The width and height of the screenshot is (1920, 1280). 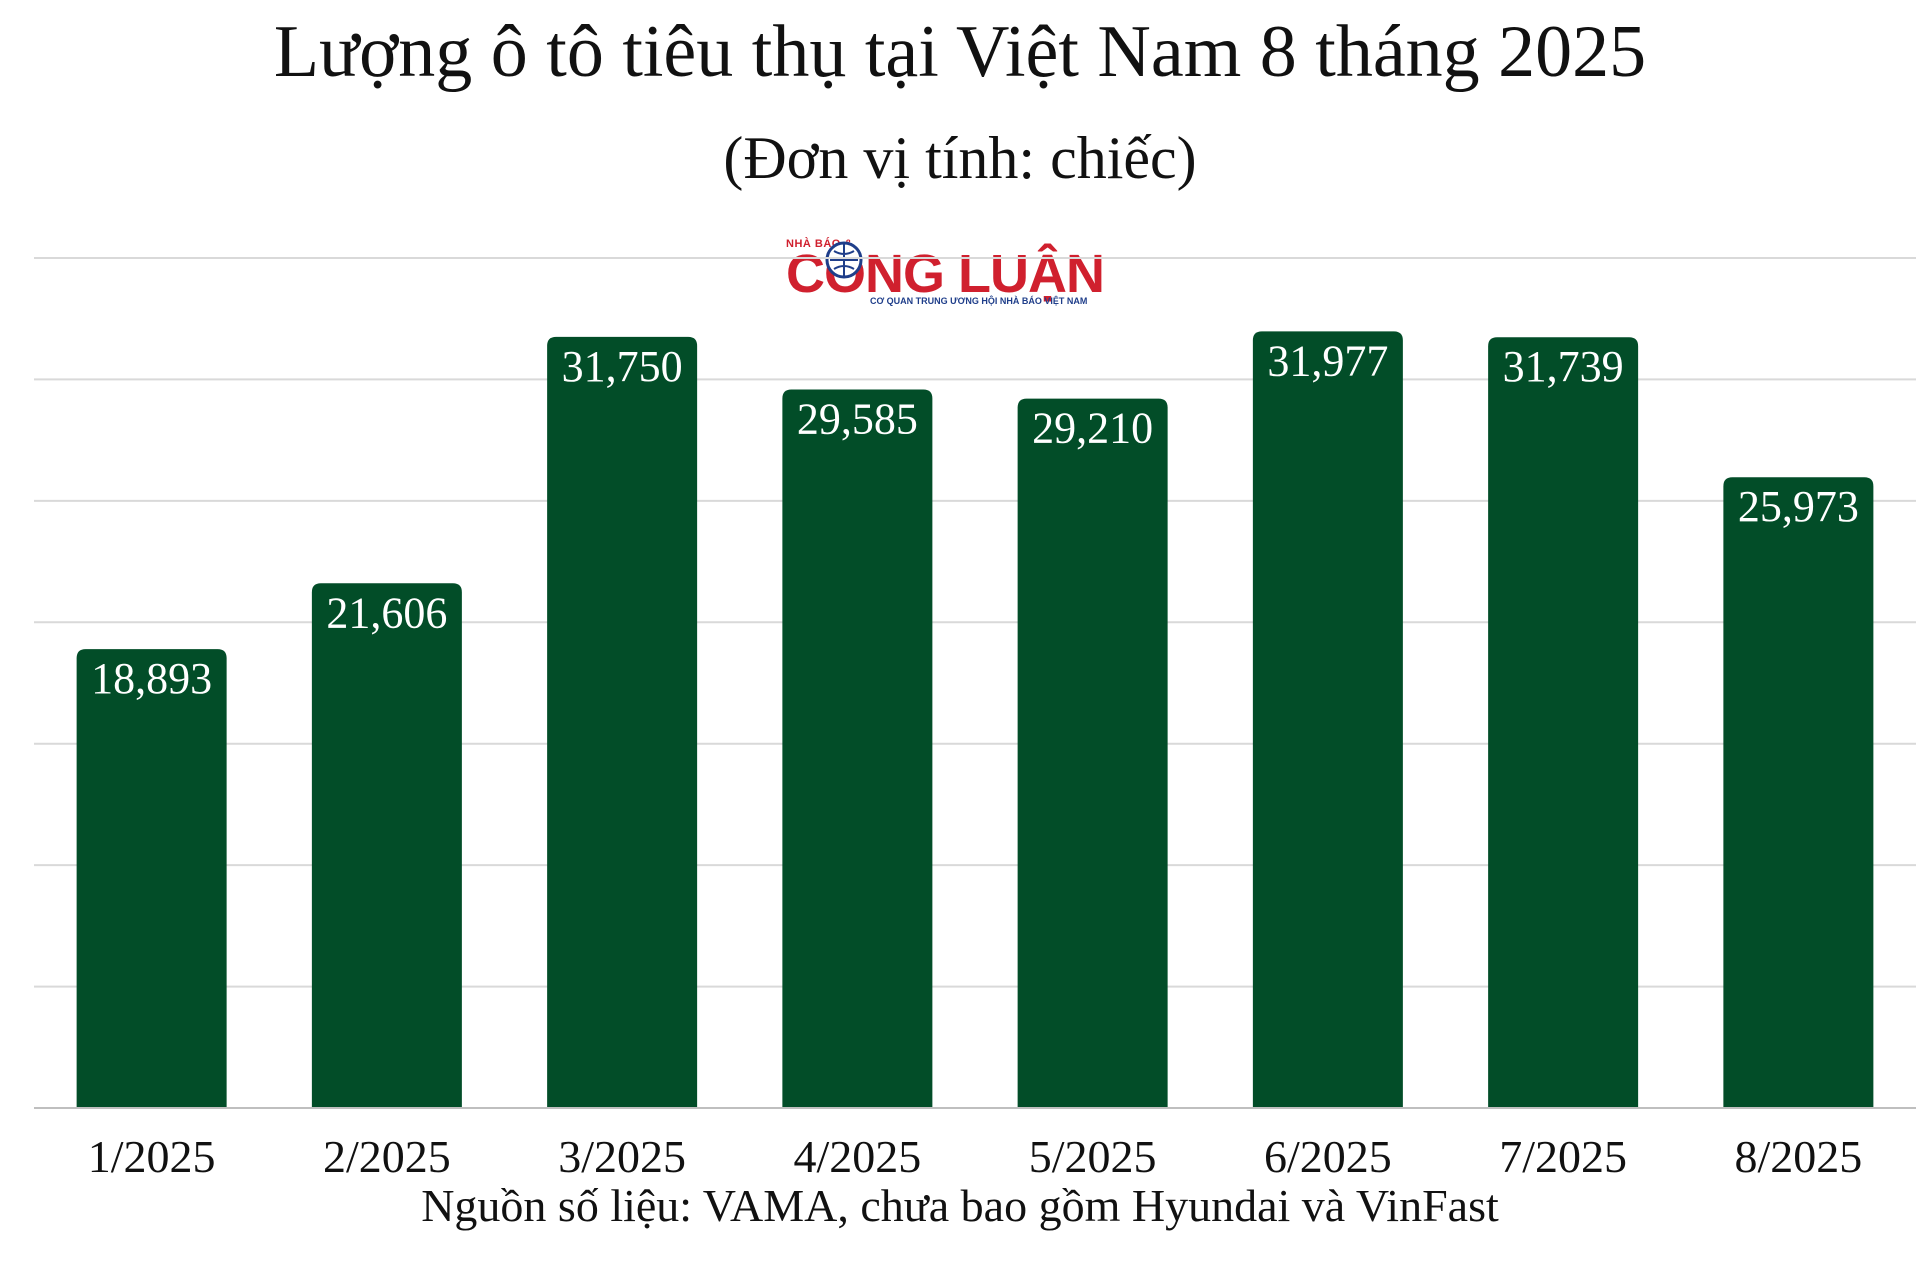 What do you see at coordinates (151, 878) in the screenshot?
I see `bar-1-2025` at bounding box center [151, 878].